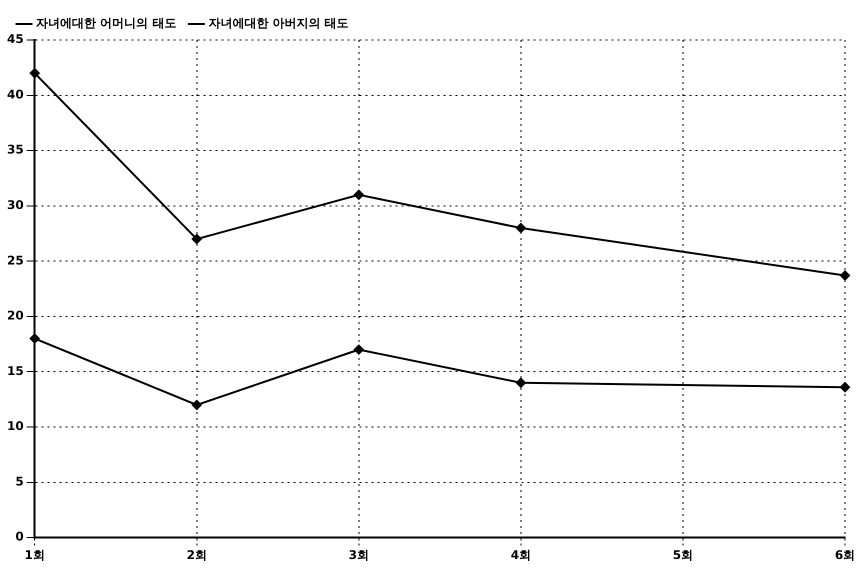 Image resolution: width=861 pixels, height=570 pixels. What do you see at coordinates (196, 555) in the screenshot?
I see `x-tick-label: 2회` at bounding box center [196, 555].